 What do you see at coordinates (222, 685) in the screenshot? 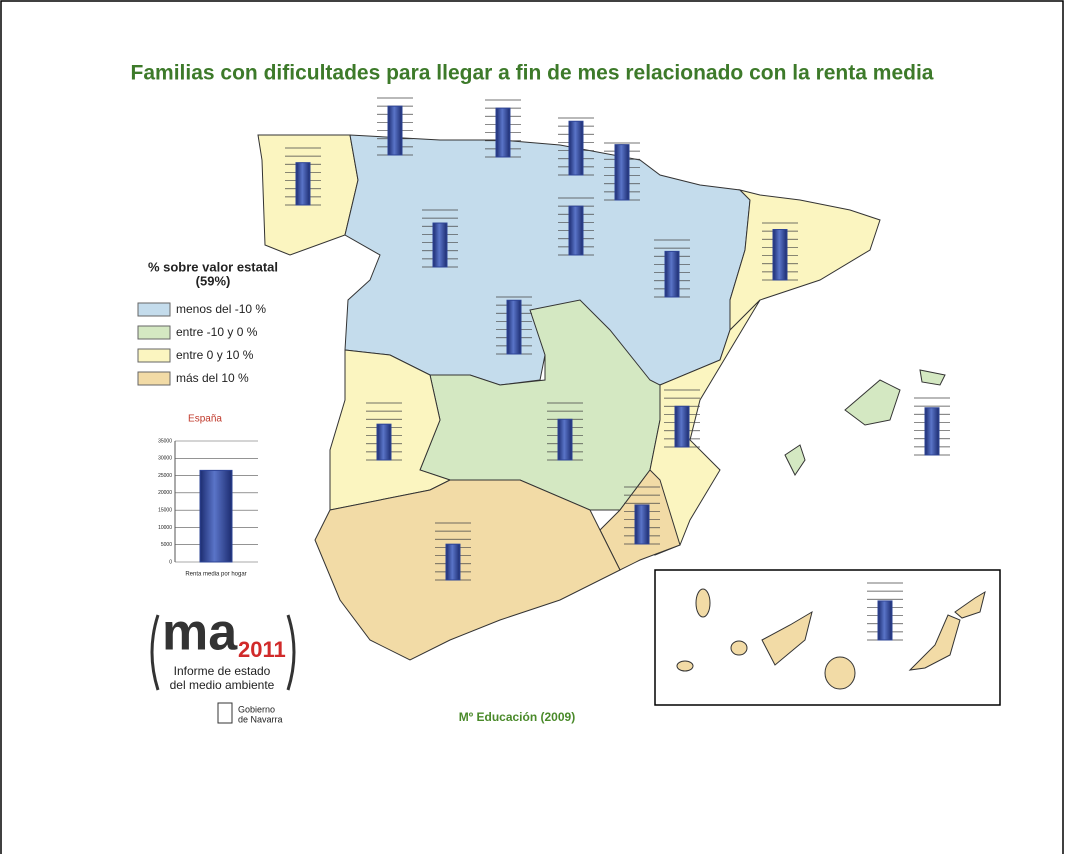
I see `logo-text: del medio ambiente` at bounding box center [222, 685].